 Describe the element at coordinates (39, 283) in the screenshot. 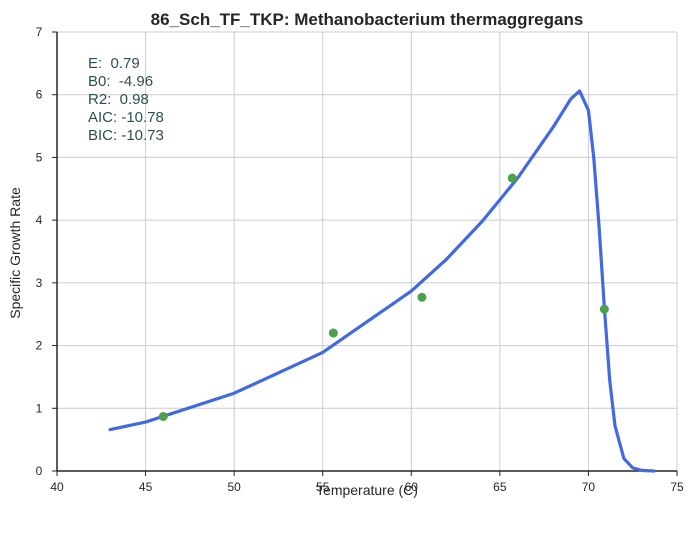

I see `y-tick-label: 3` at that location.